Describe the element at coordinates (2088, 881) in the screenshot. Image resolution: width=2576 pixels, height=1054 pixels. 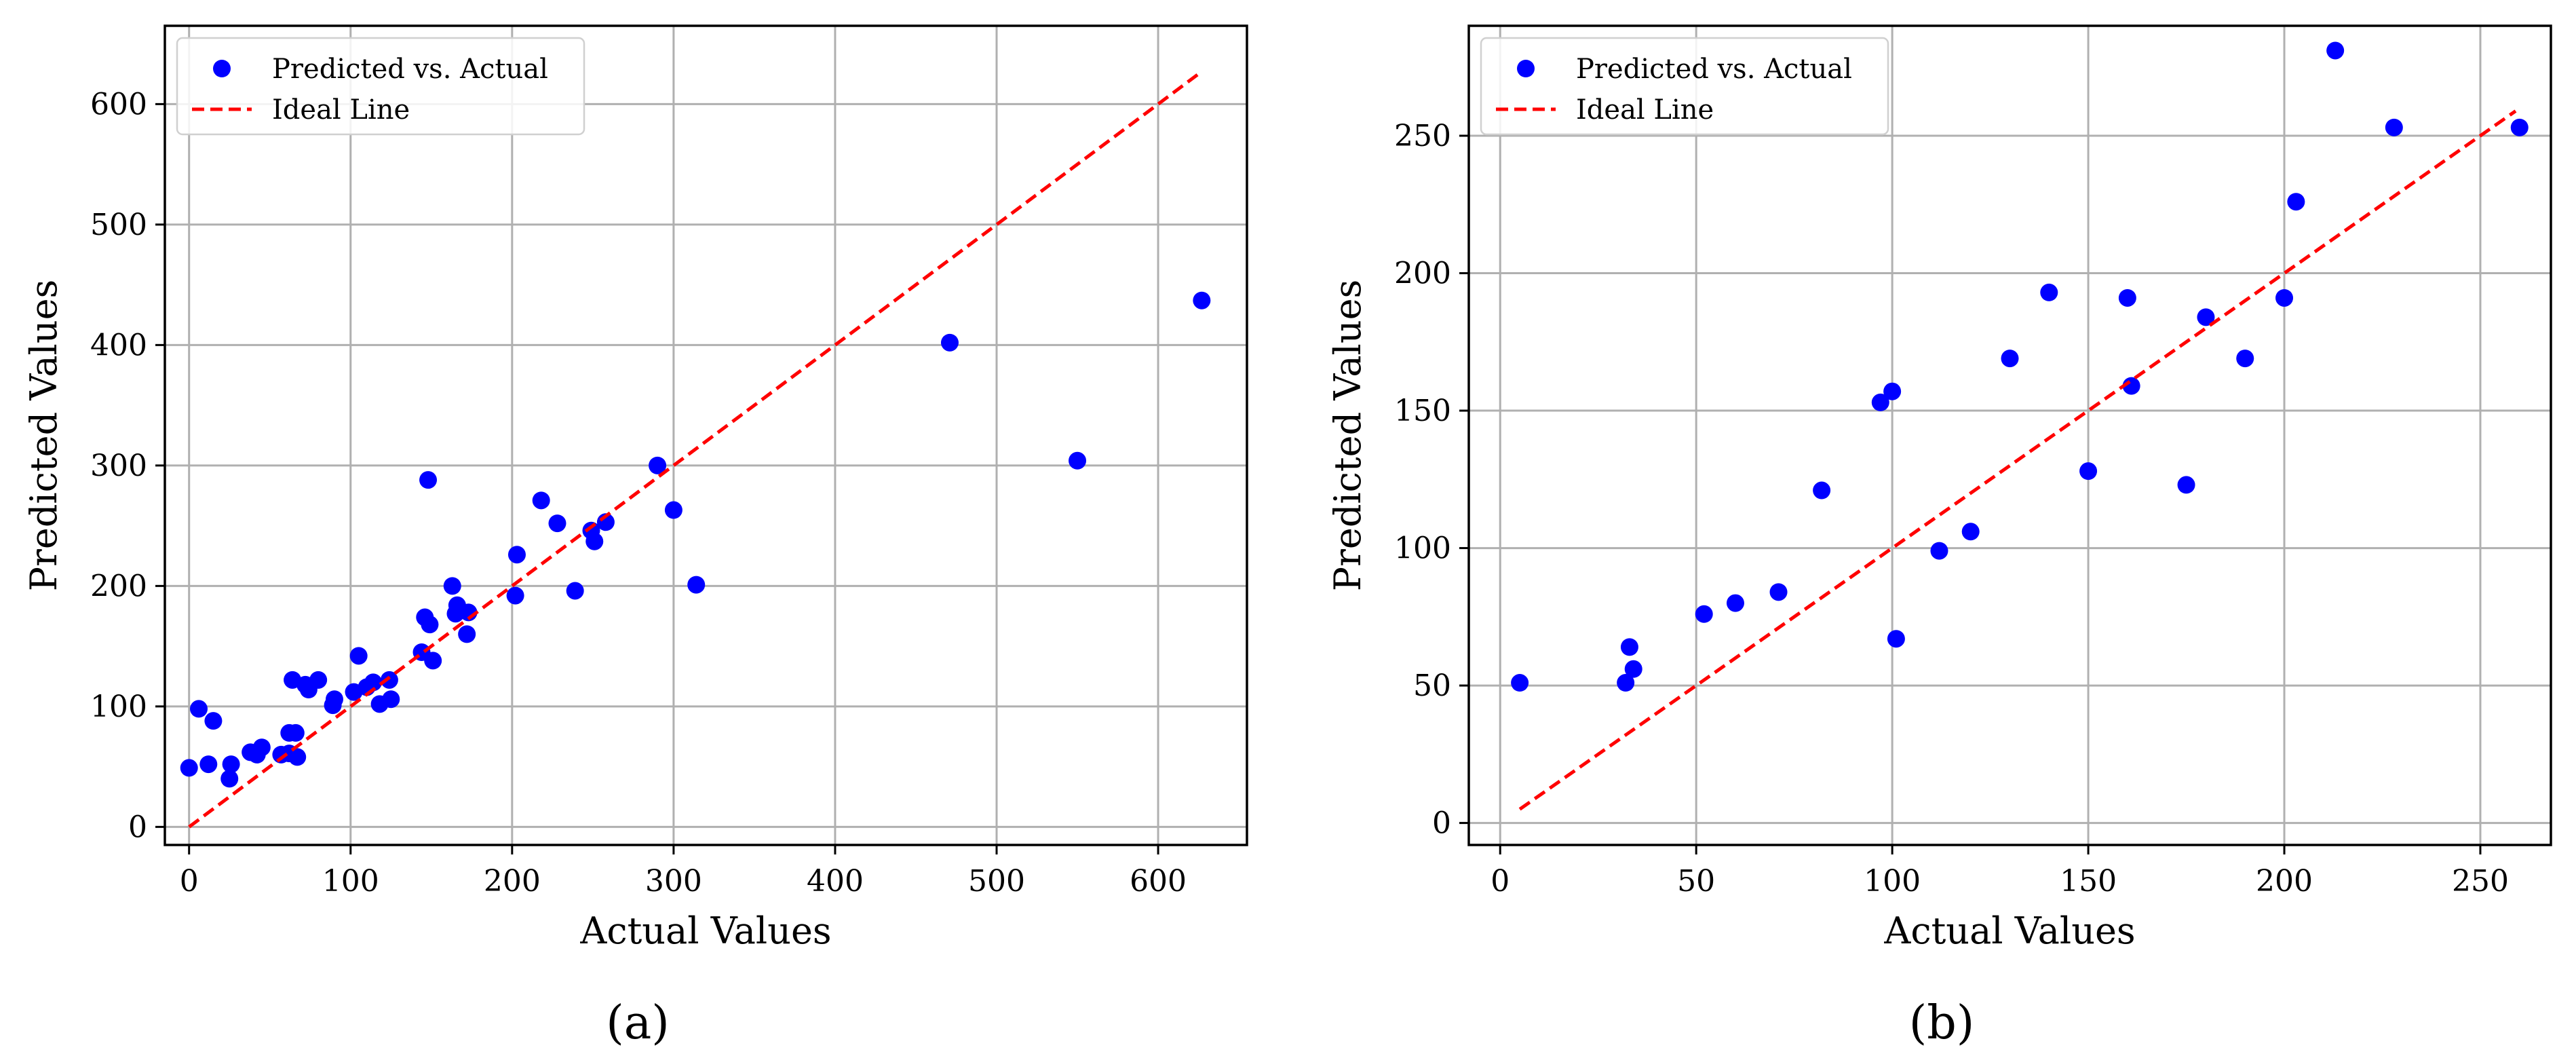
I see `x-tick-label: 150` at that location.